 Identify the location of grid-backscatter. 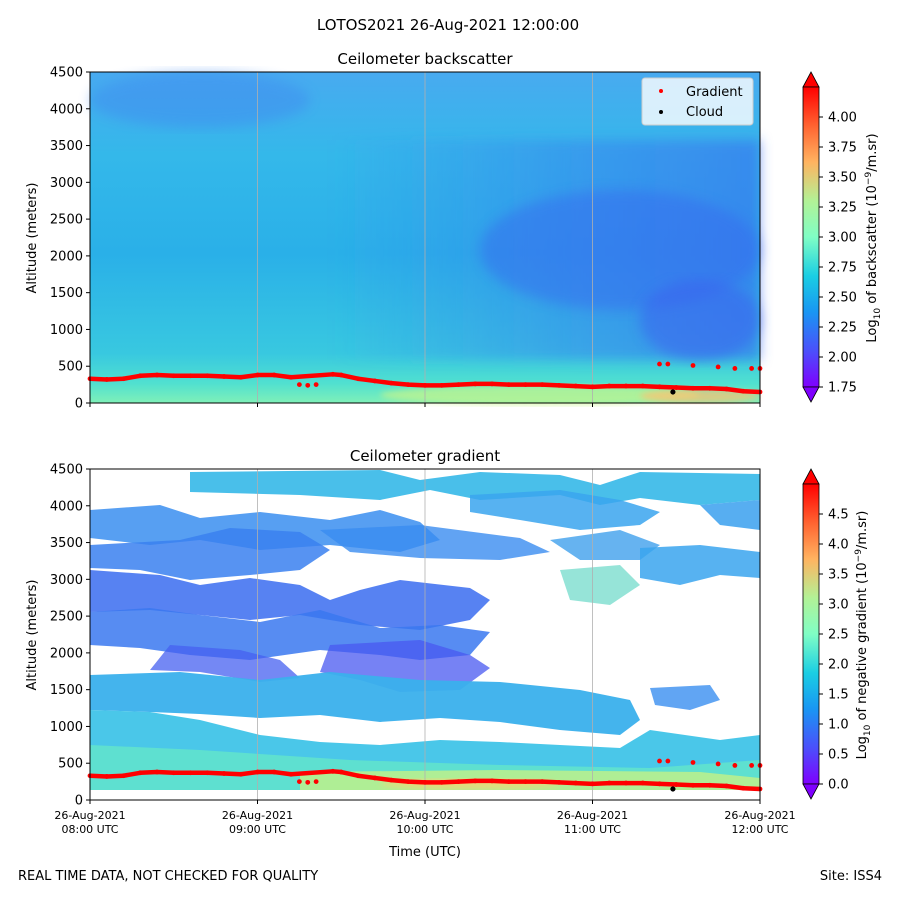
(425, 237).